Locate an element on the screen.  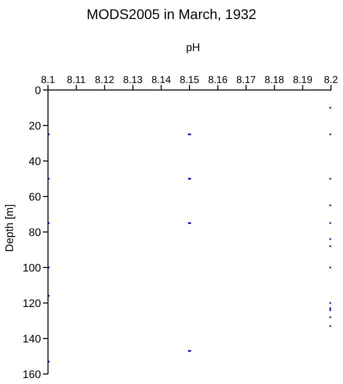
chart-title: MODS2005 in March, 1932 is located at coordinates (172, 14).